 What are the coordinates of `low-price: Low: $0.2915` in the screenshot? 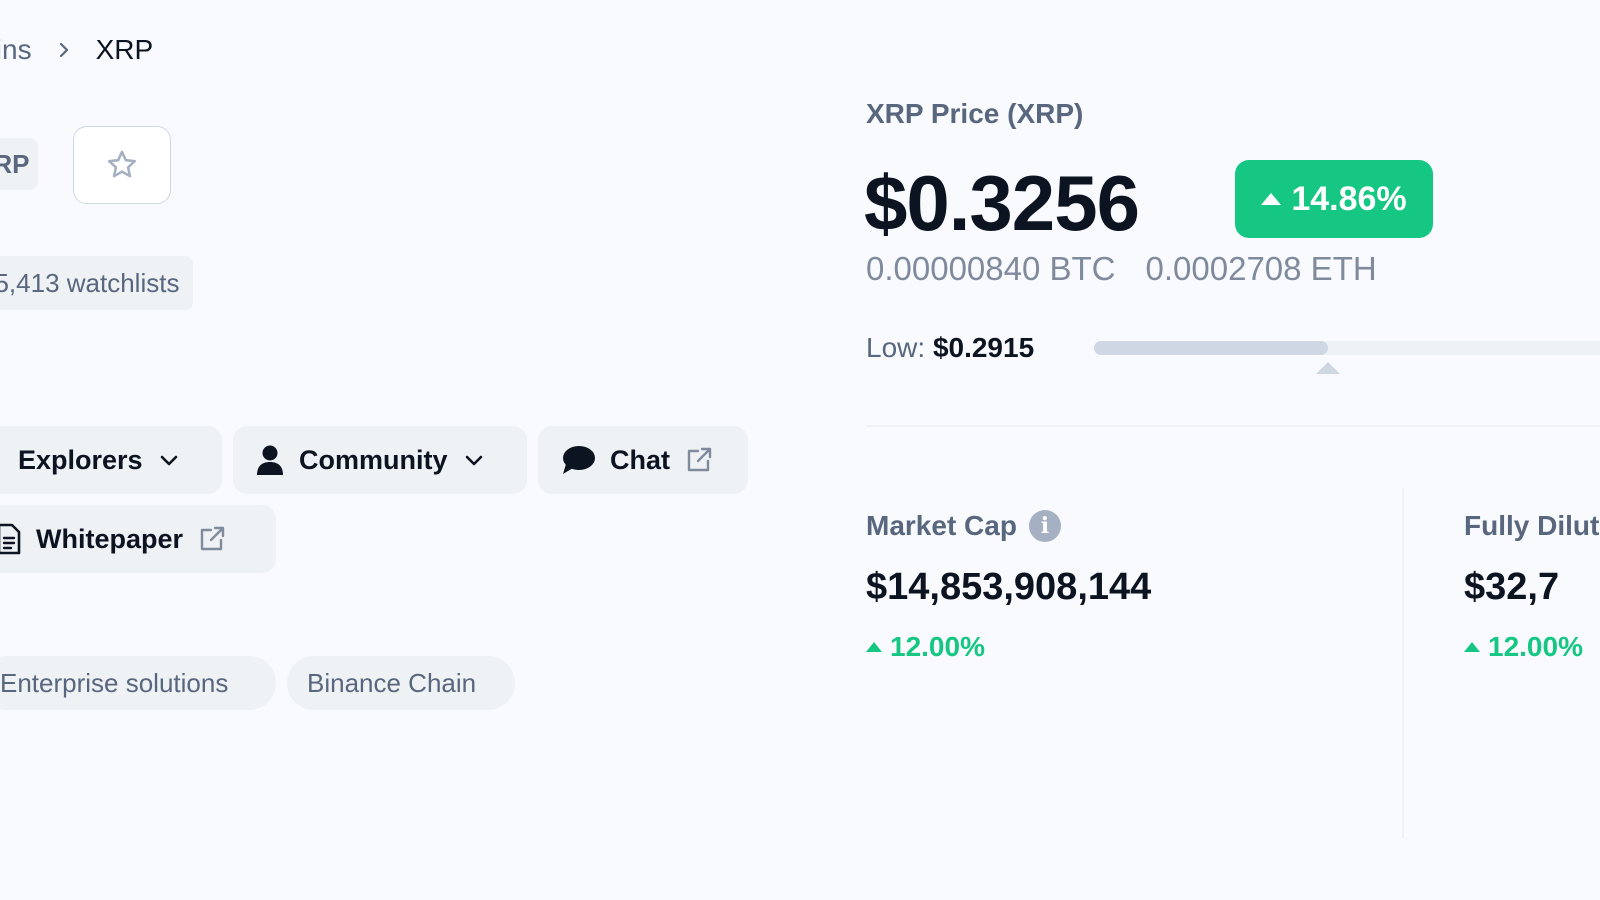 It's located at (950, 347).